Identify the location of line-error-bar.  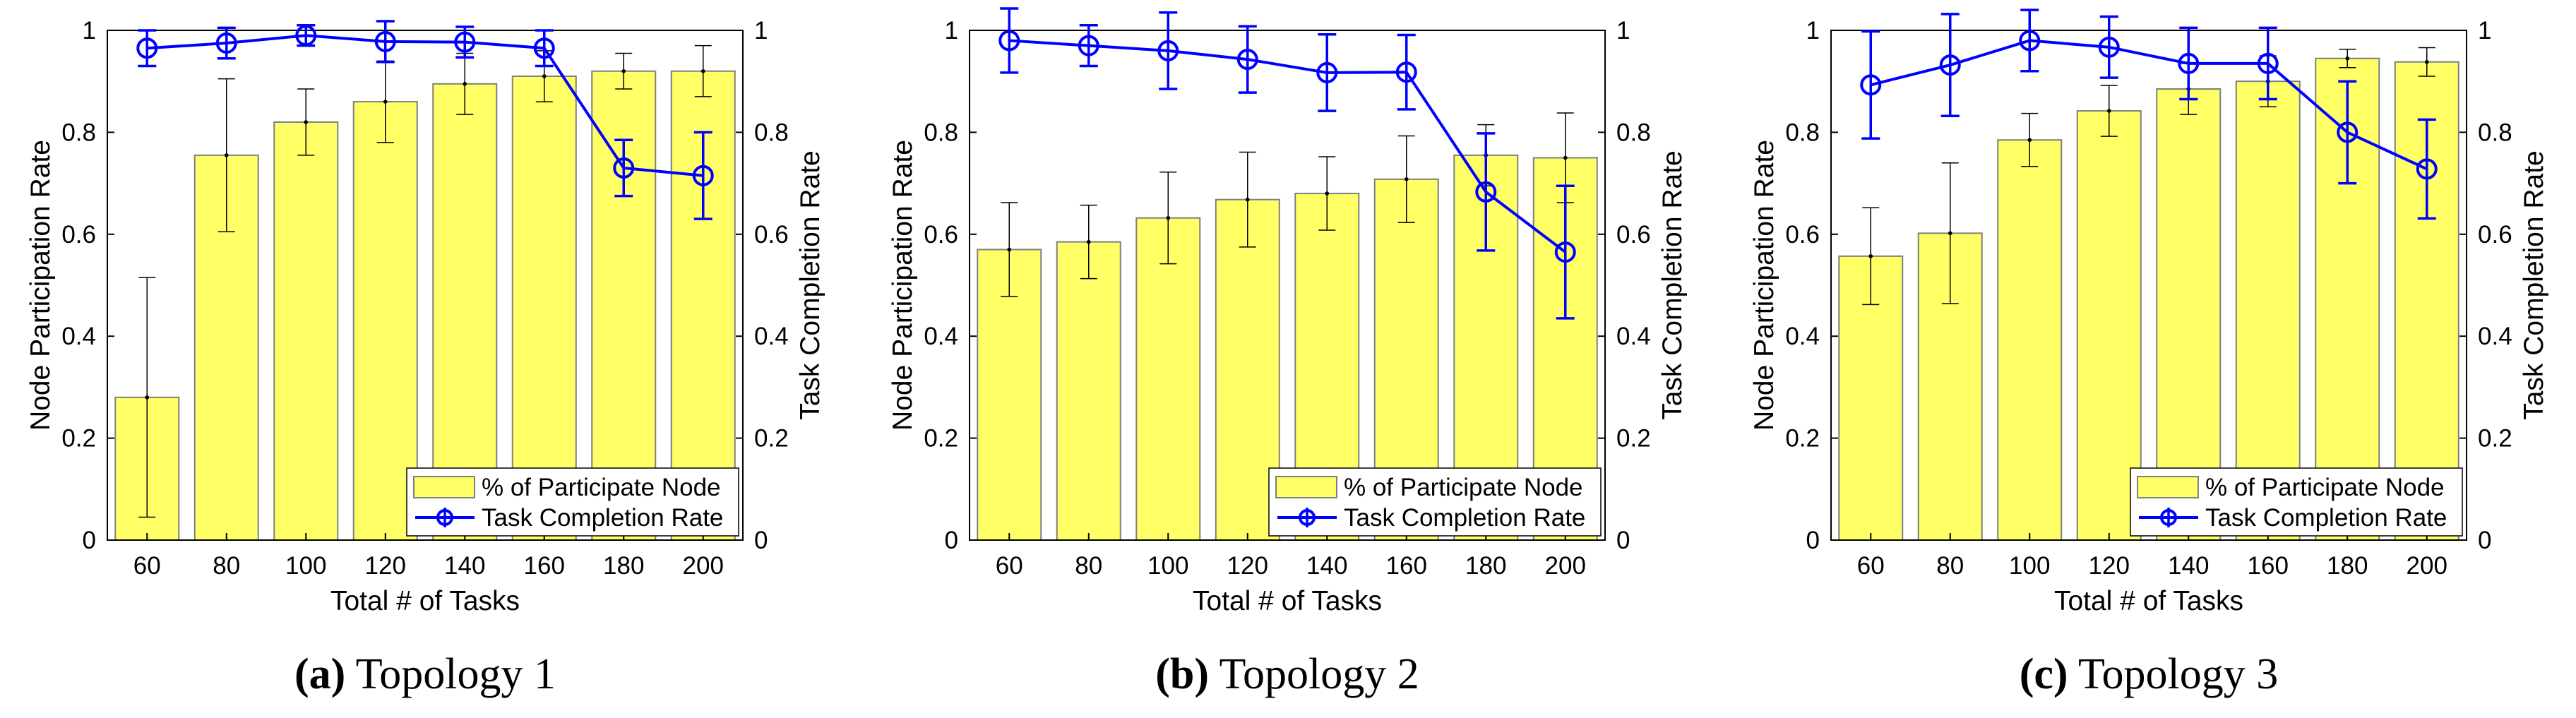
(147, 48).